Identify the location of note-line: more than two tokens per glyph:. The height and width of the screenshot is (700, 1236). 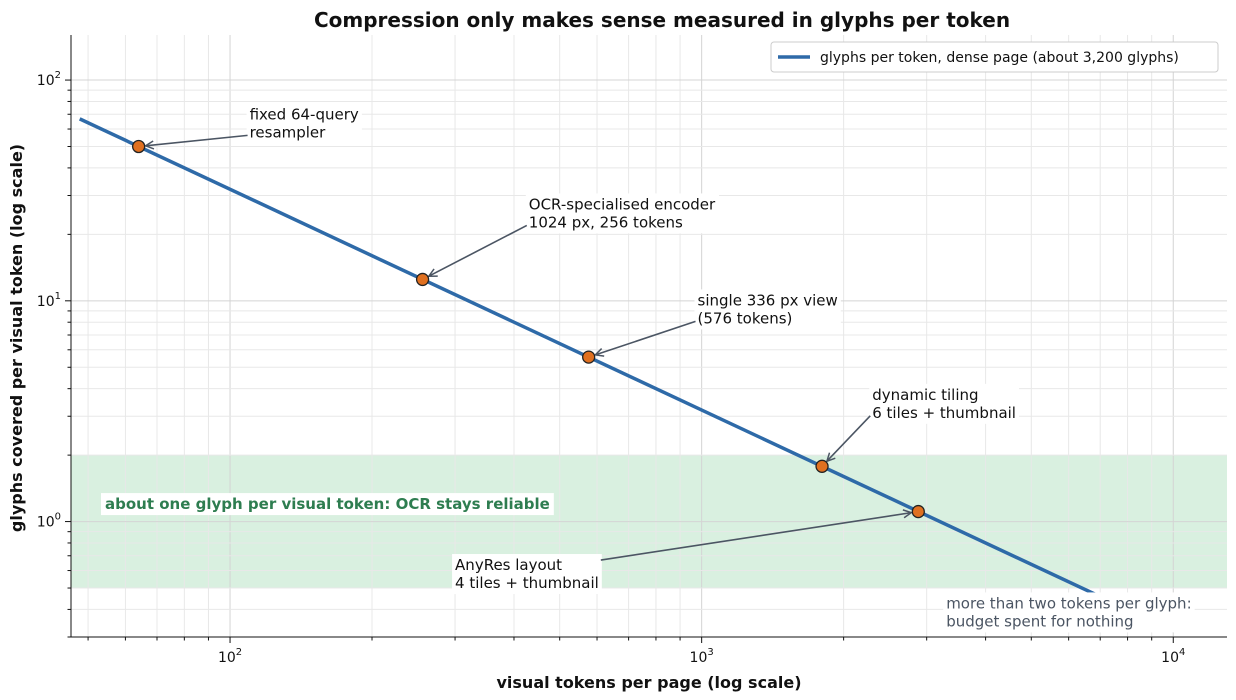
(1068, 603).